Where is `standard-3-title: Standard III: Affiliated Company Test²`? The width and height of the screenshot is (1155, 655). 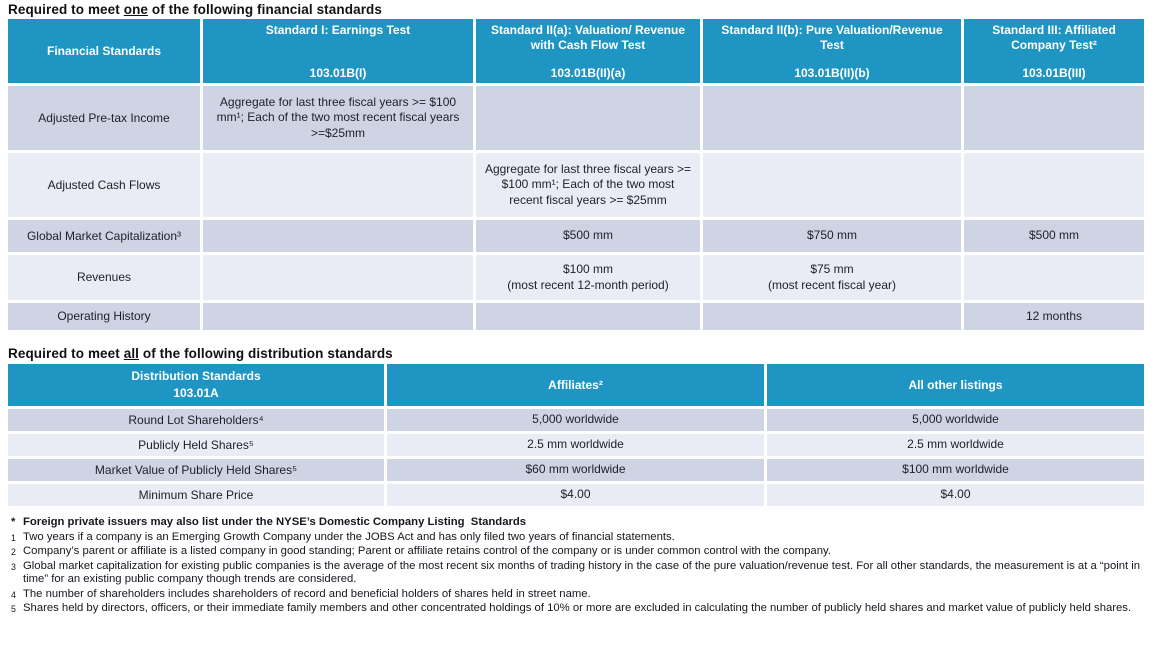
standard-3-title: Standard III: Affiliated Company Test² is located at coordinates (1054, 37).